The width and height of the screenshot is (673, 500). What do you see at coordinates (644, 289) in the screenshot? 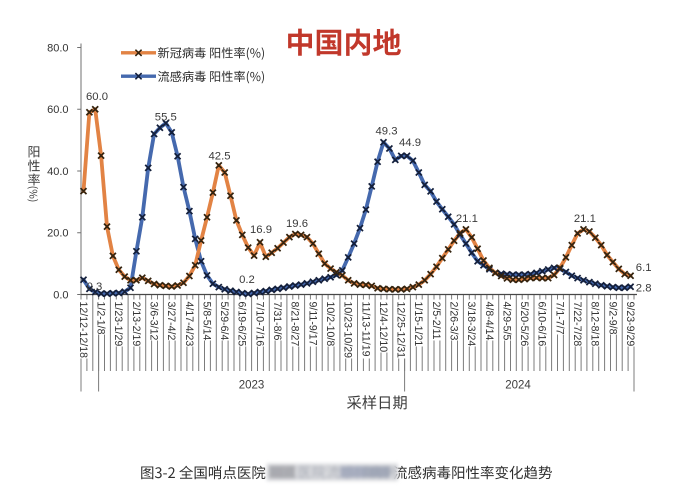
I see `svg-text: 2.8` at bounding box center [644, 289].